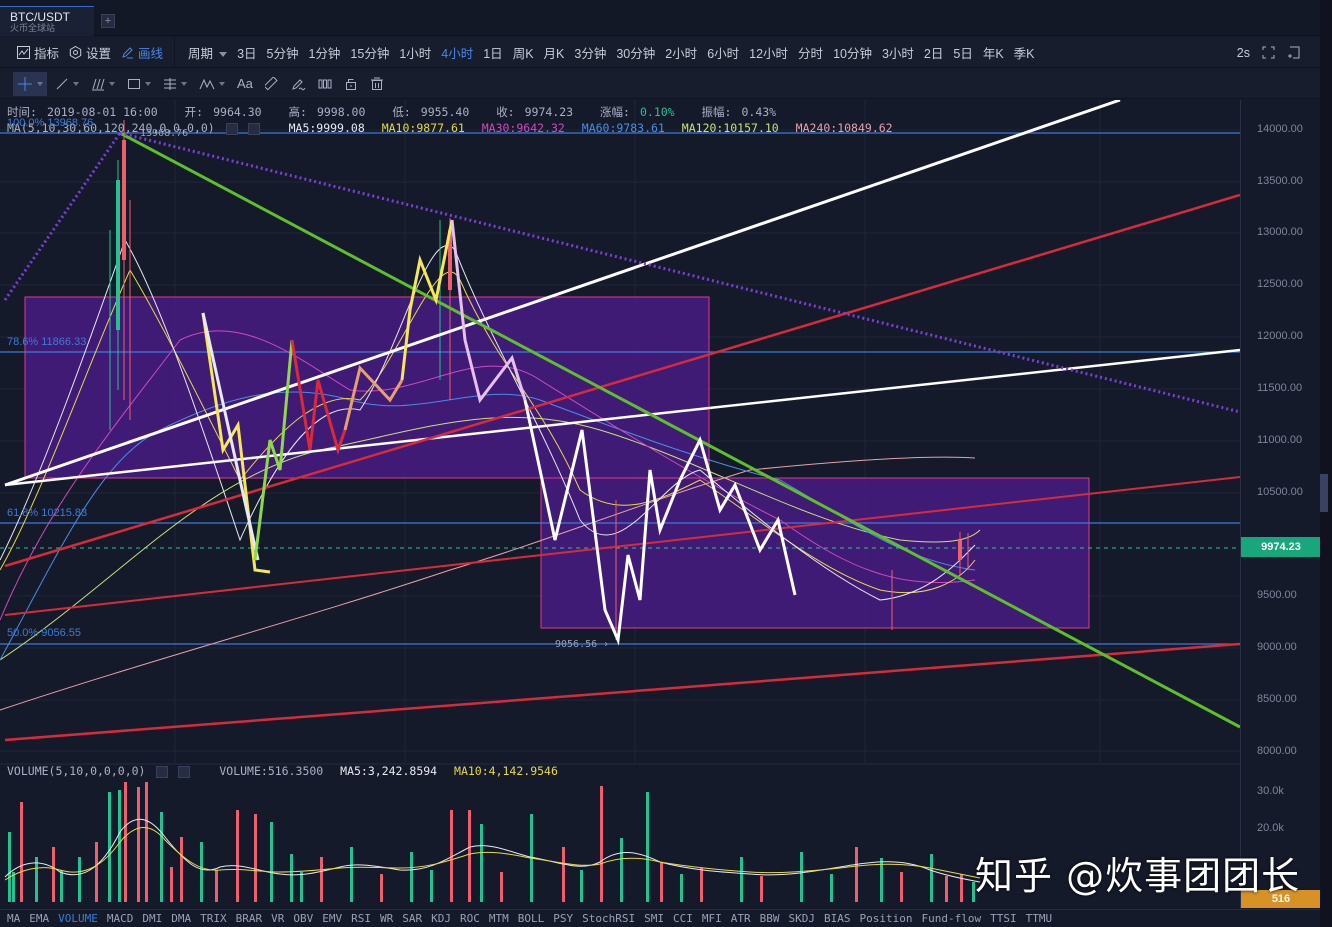  Describe the element at coordinates (769, 53) in the screenshot. I see `period-12h: 12小时` at that location.